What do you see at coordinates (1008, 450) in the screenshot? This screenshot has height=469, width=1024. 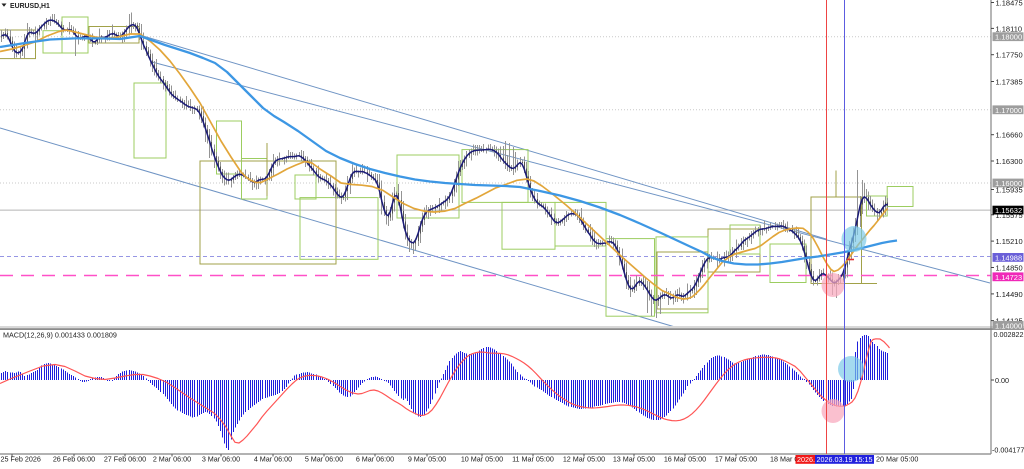 I see `svg-text: -0.004177` at bounding box center [1008, 450].